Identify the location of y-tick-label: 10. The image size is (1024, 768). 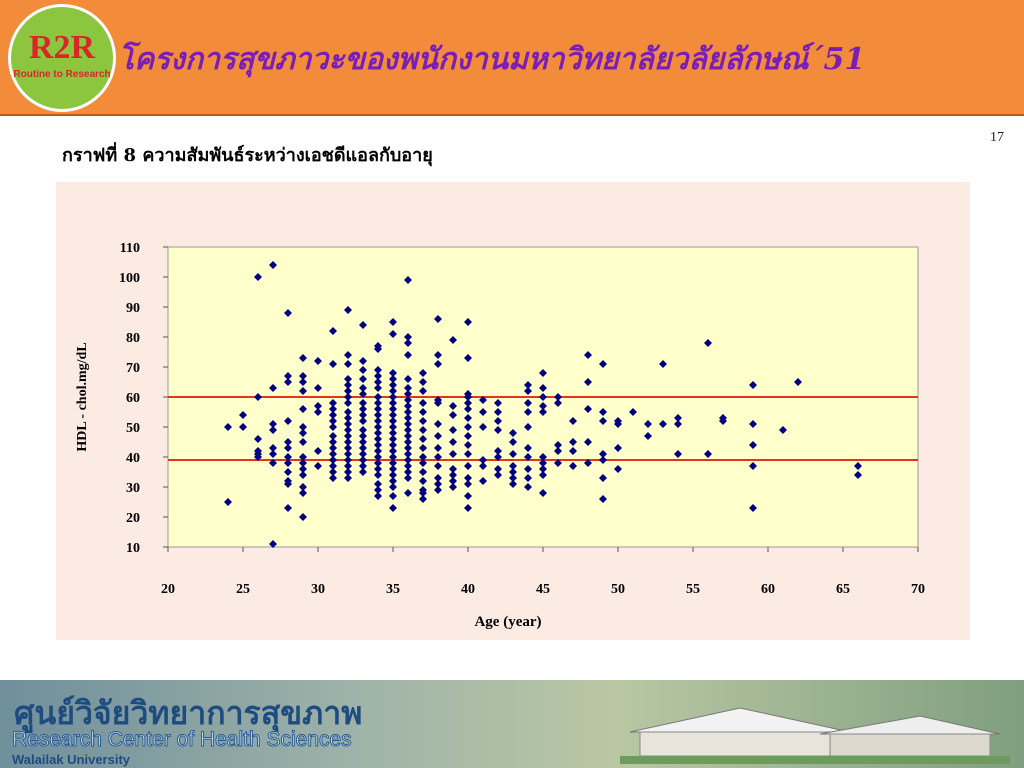
(133, 548).